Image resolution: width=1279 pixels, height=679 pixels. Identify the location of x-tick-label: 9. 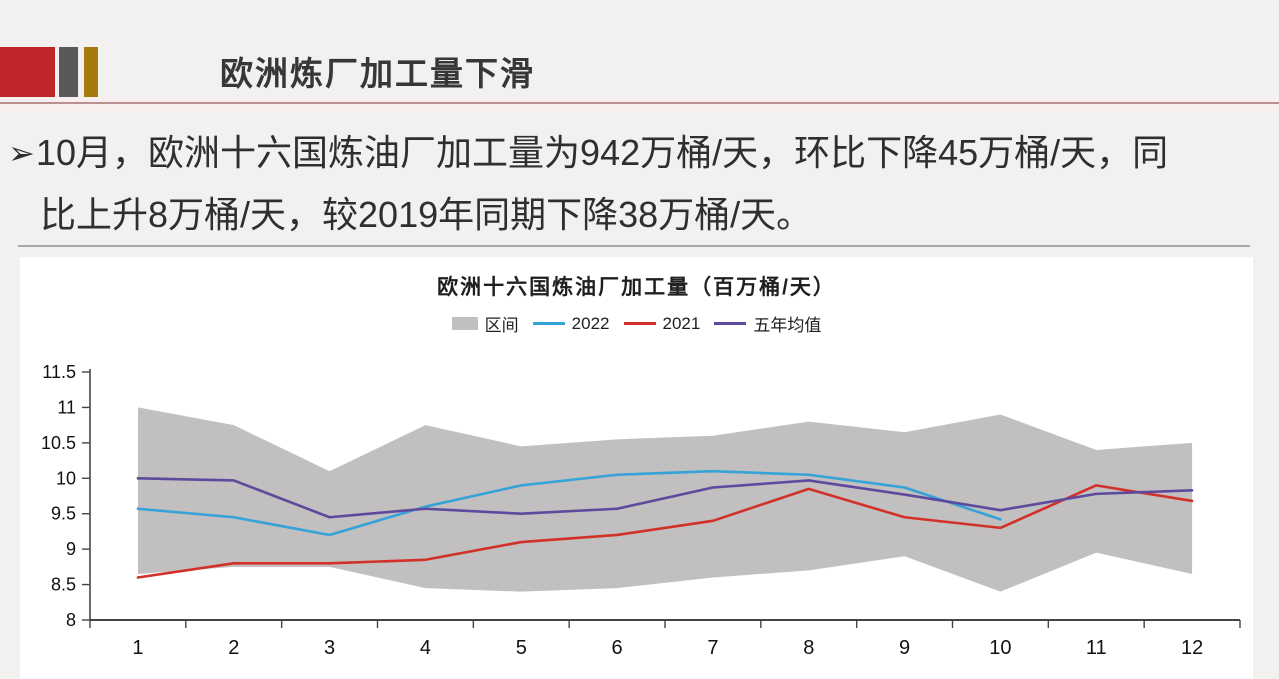
(904, 648).